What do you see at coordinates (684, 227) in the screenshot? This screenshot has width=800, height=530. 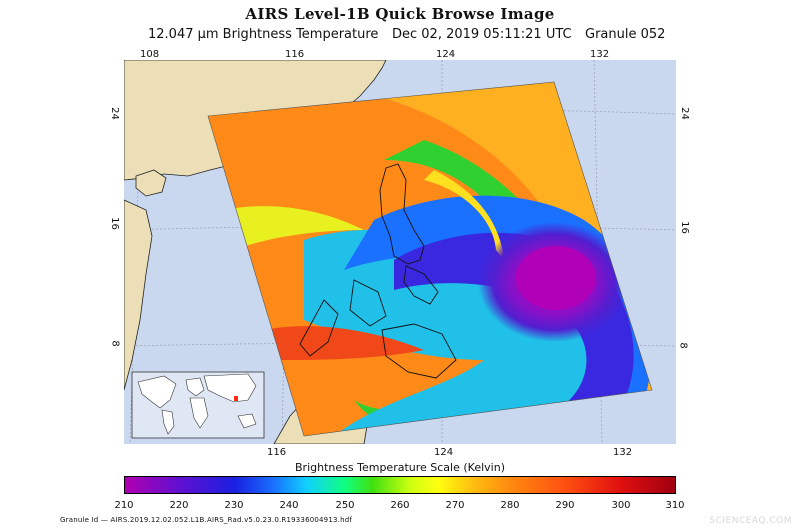 I see `lat-label-right: 16` at bounding box center [684, 227].